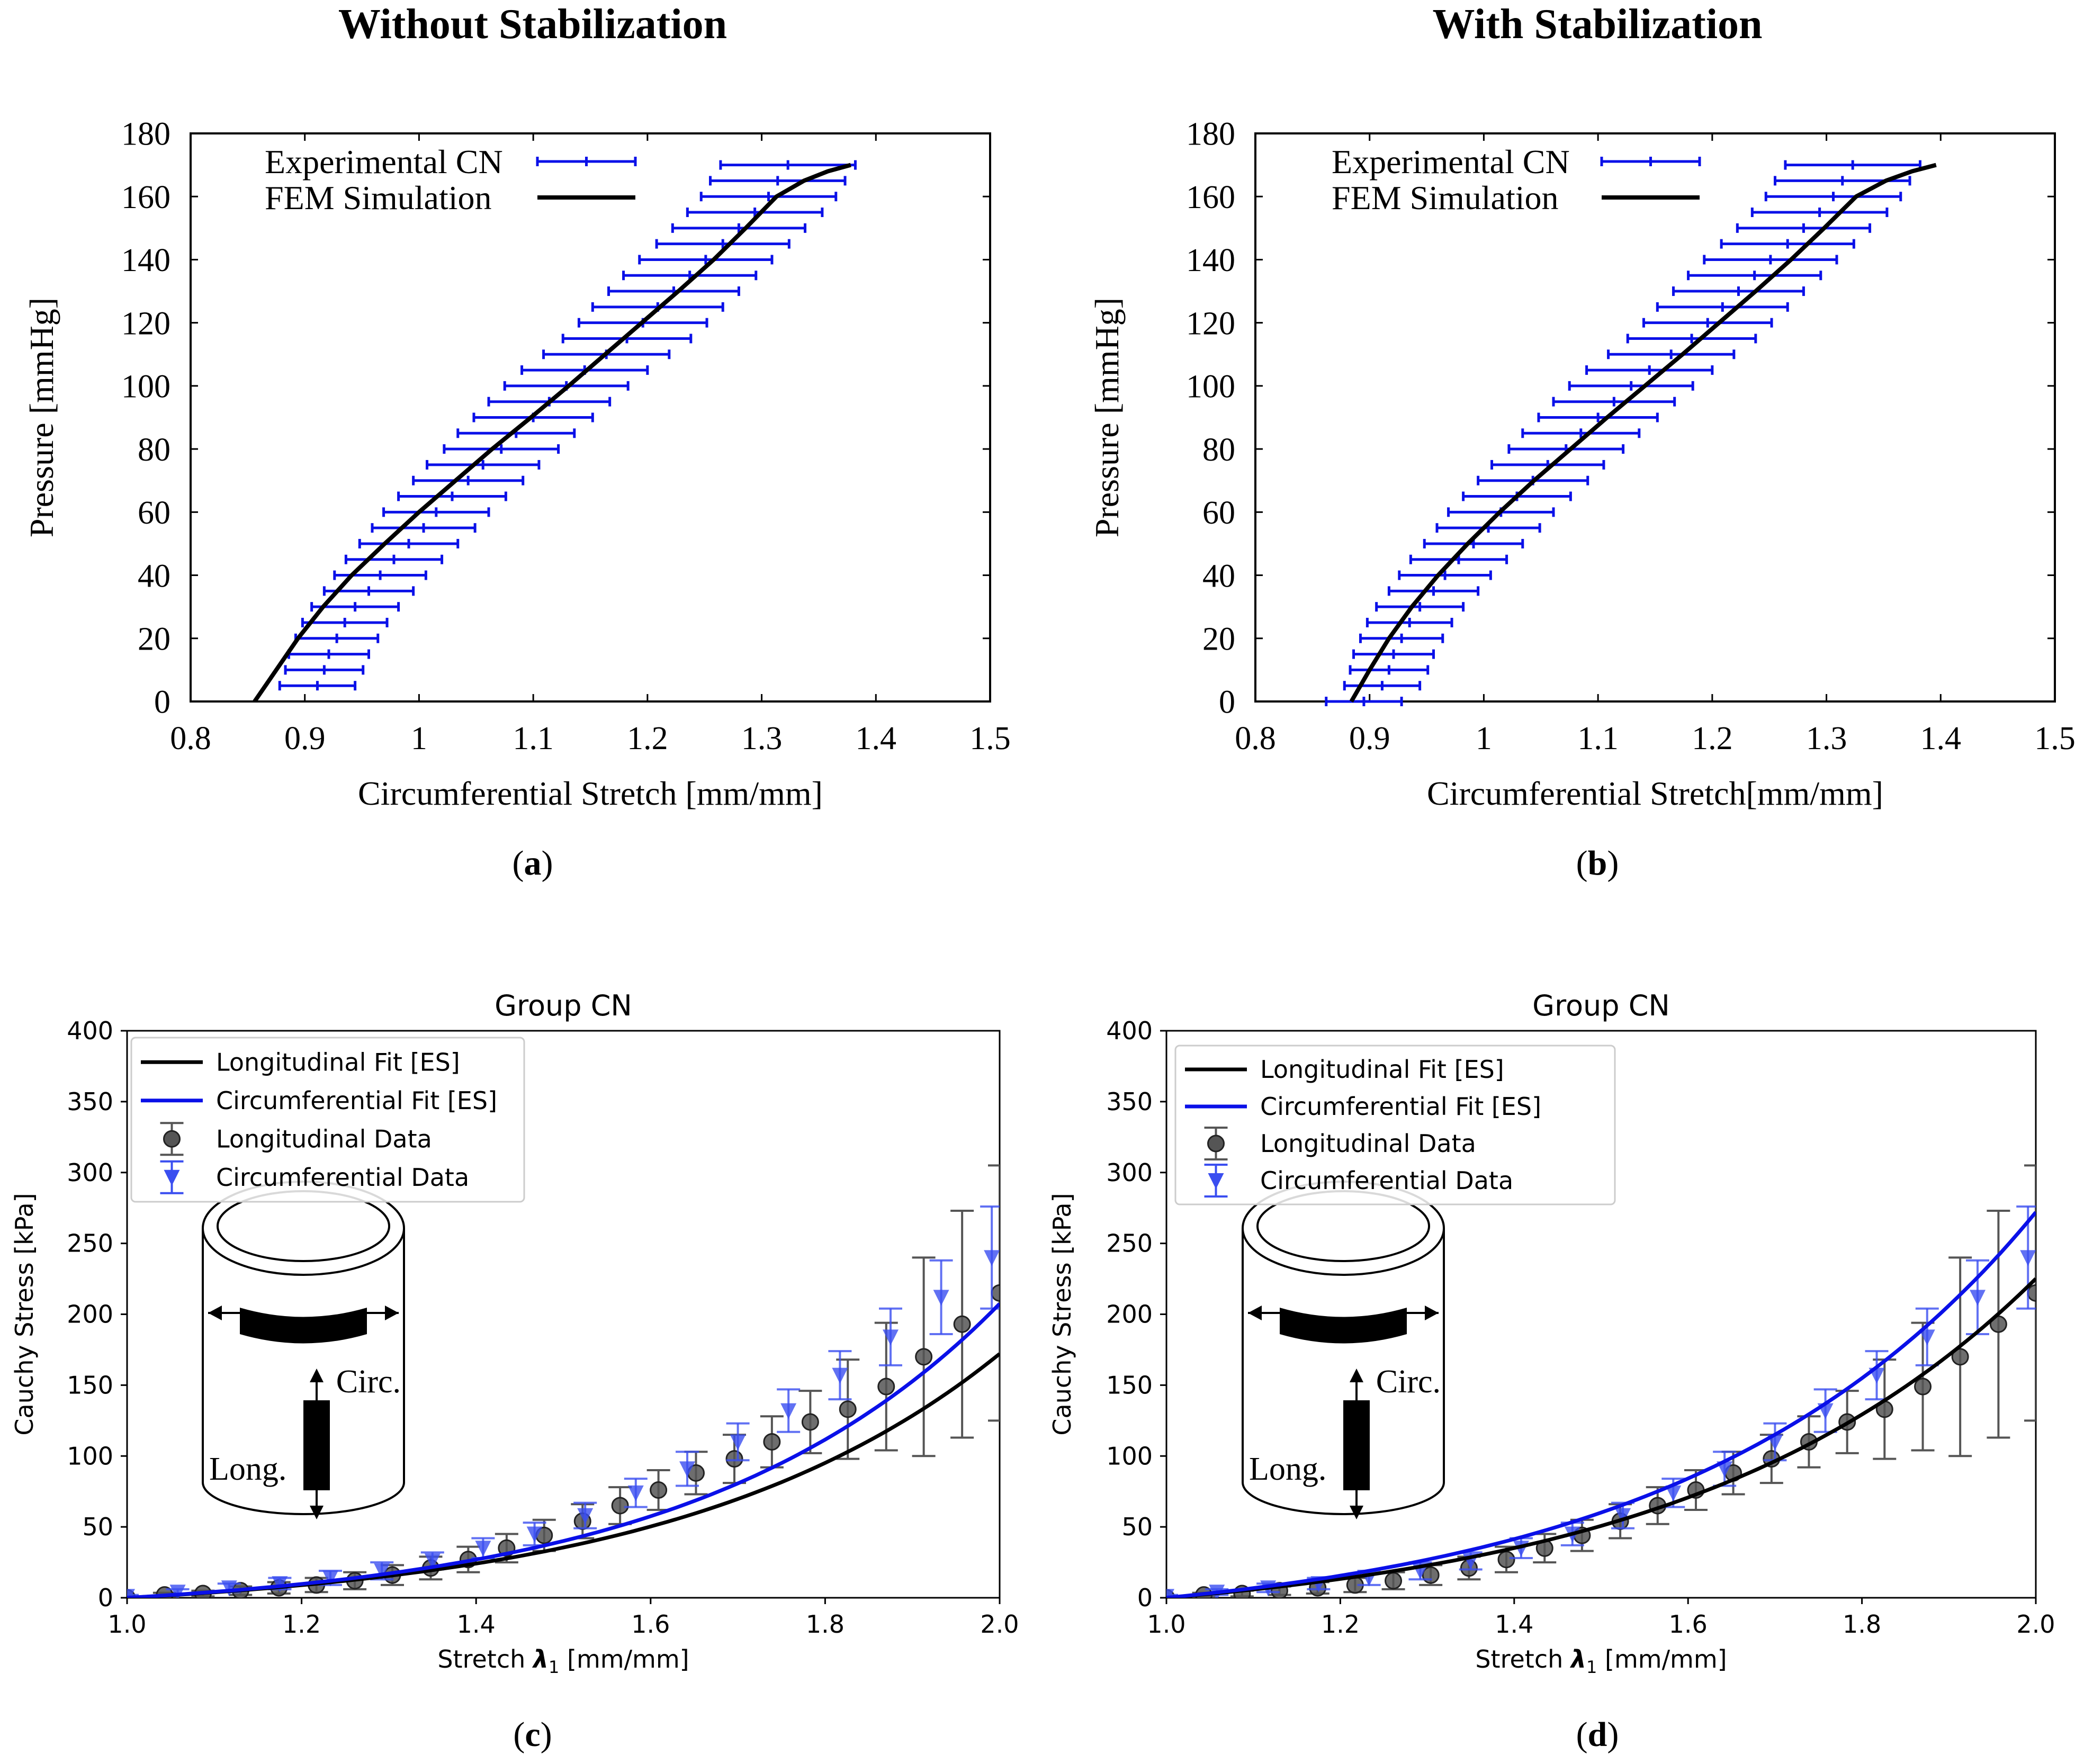 The width and height of the screenshot is (2093, 1764). What do you see at coordinates (172, 1139) in the screenshot?
I see `legend-swatch-longitudinal-data` at bounding box center [172, 1139].